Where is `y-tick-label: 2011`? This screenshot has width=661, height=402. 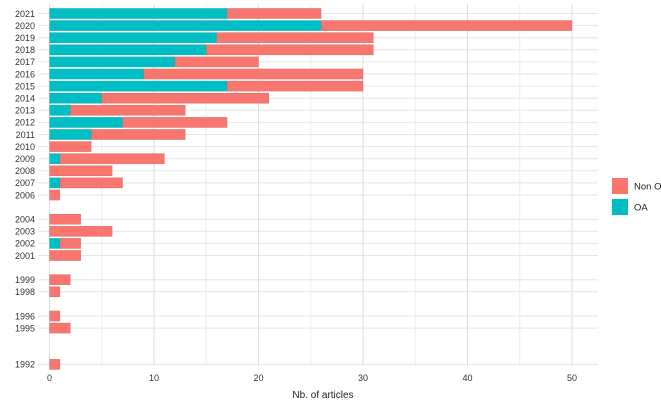
y-tick-label: 2011 is located at coordinates (25, 135).